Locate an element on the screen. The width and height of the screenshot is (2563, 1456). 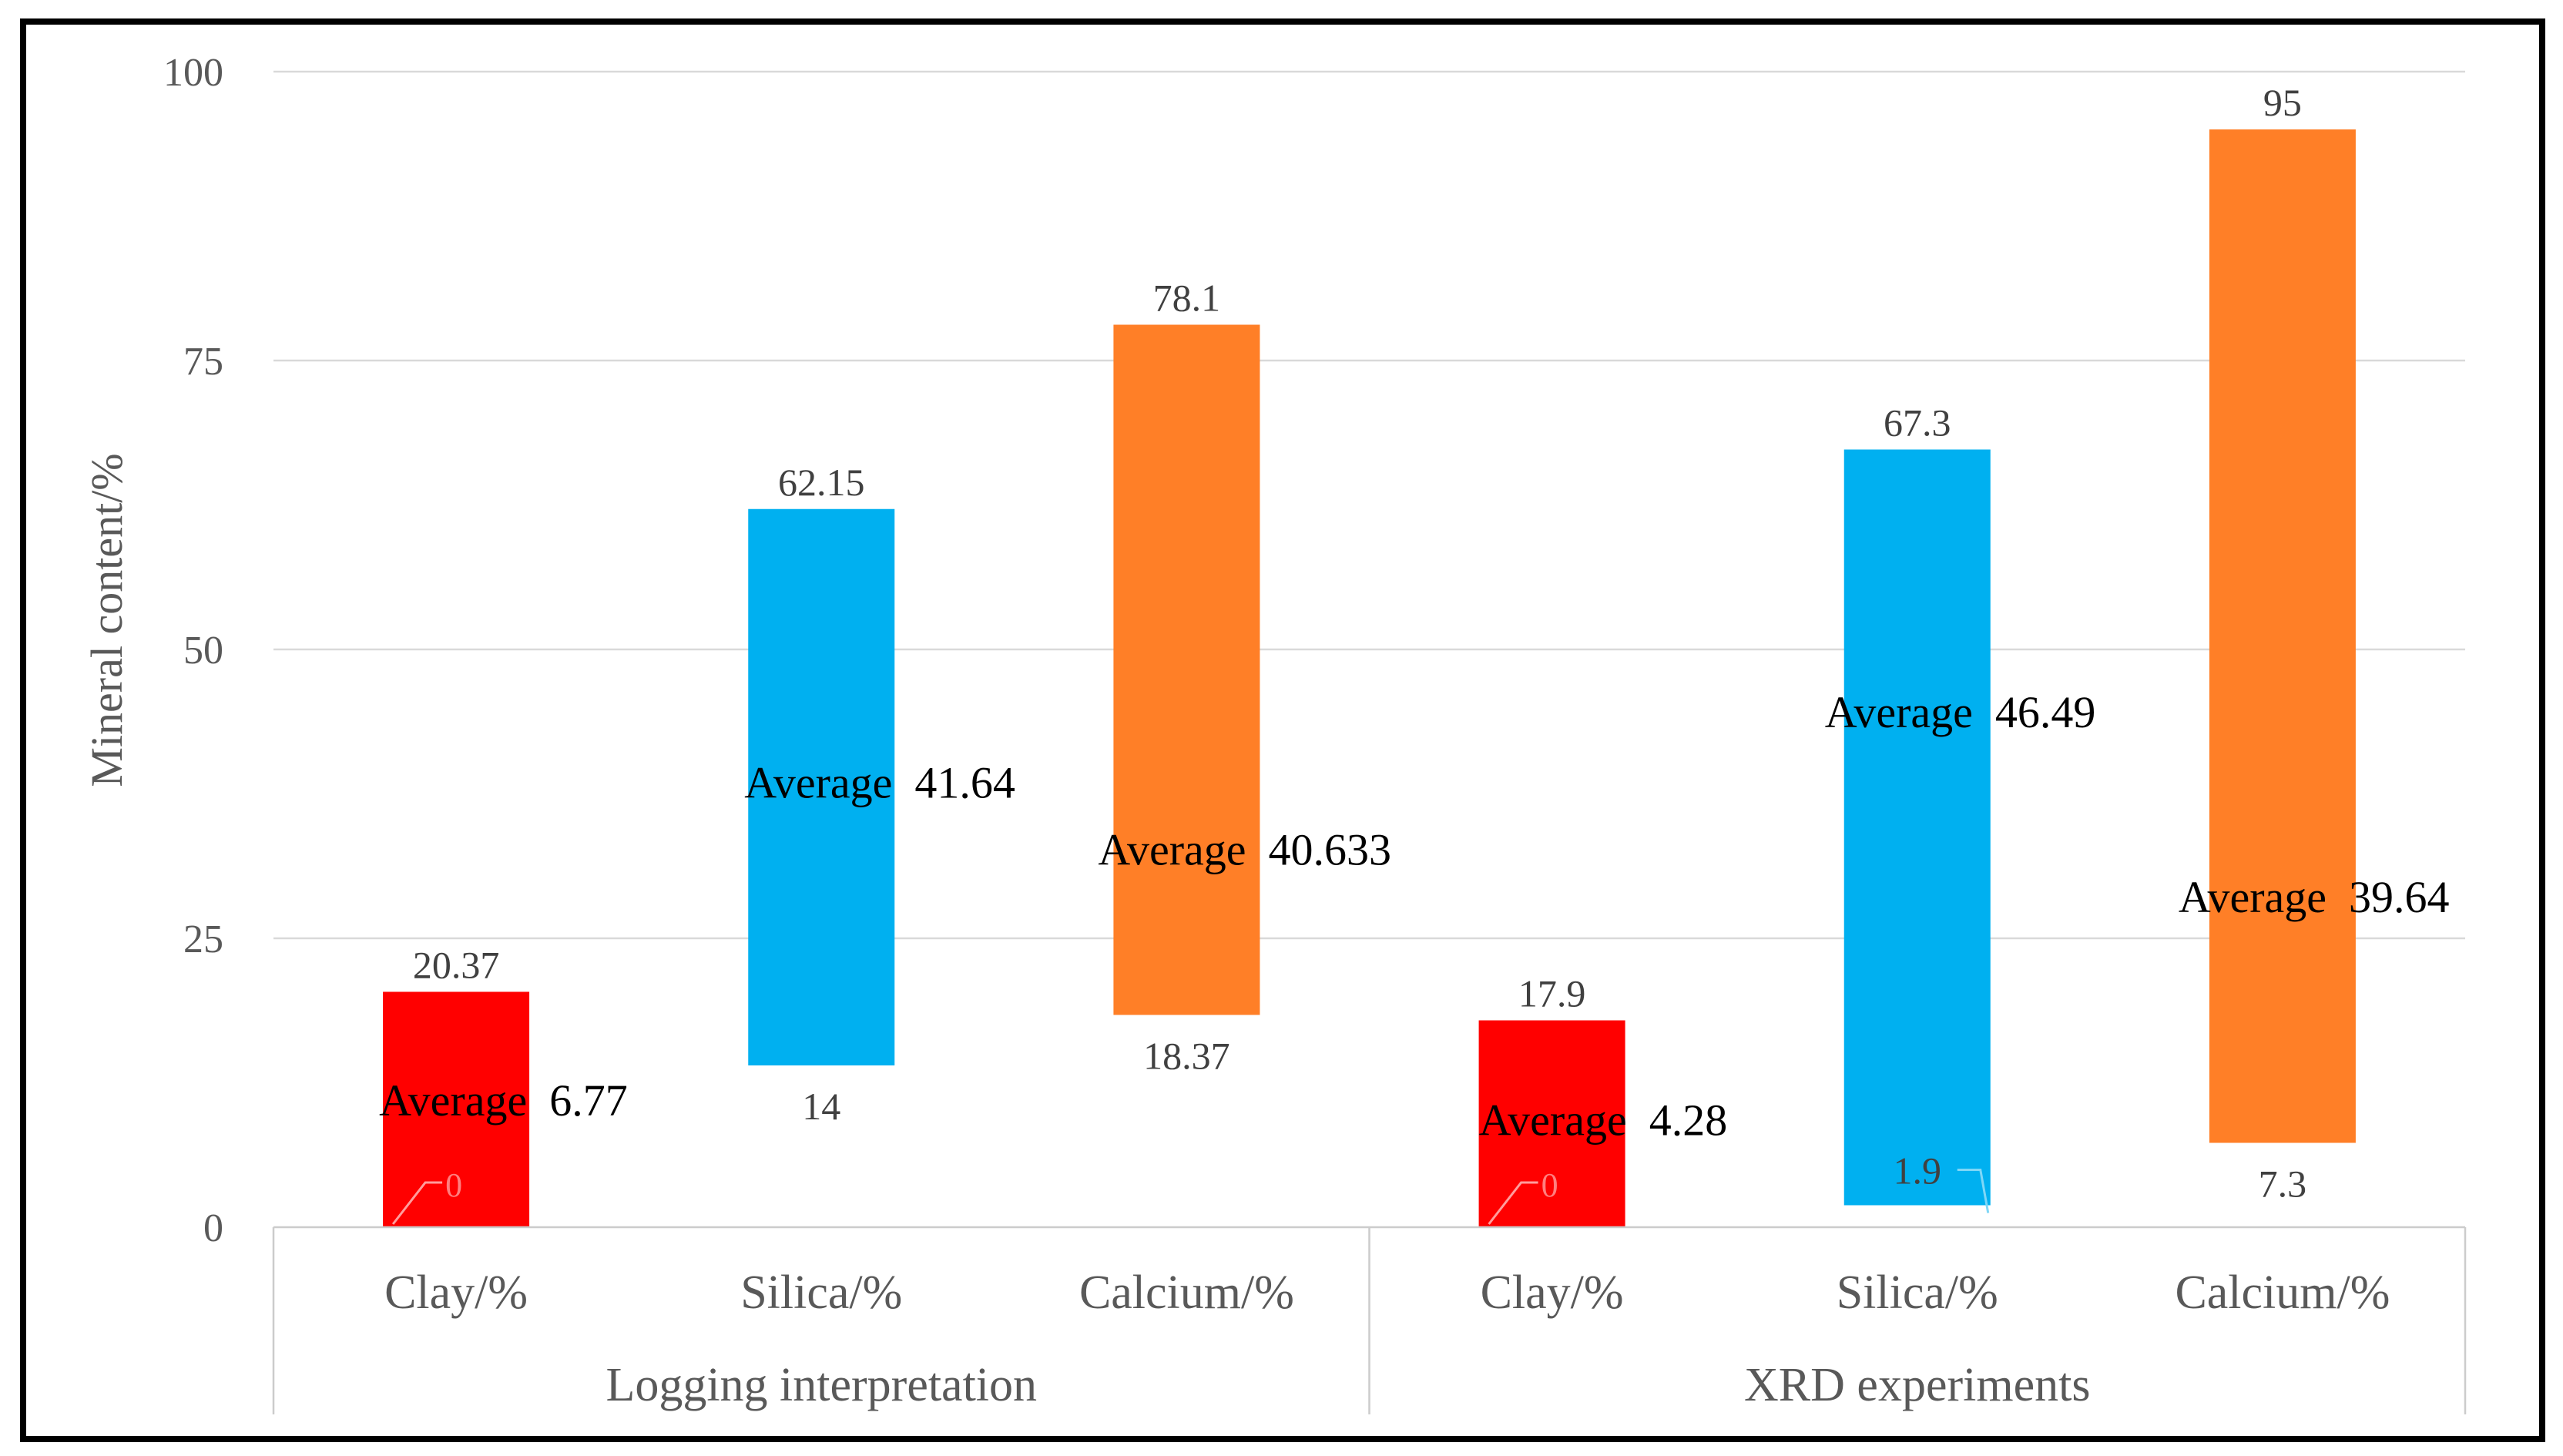
min-value-label: 18.37 is located at coordinates (1186, 1055).